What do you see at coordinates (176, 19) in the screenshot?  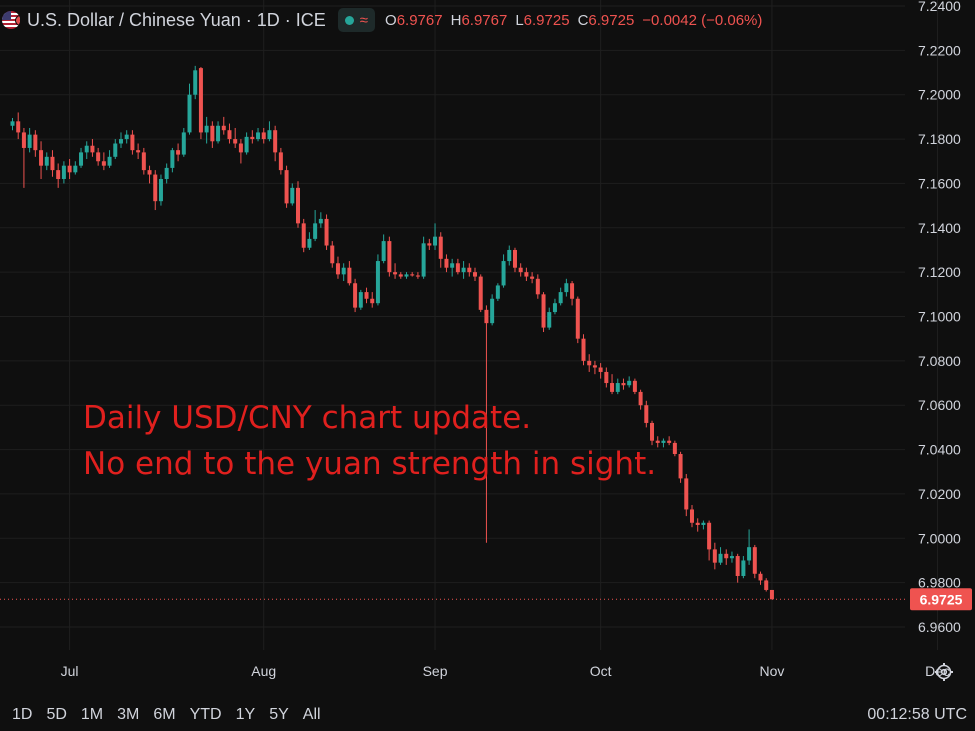 I see `symbol-title: U.S. Dollar / Chinese Yuan · 1D · ICE` at bounding box center [176, 19].